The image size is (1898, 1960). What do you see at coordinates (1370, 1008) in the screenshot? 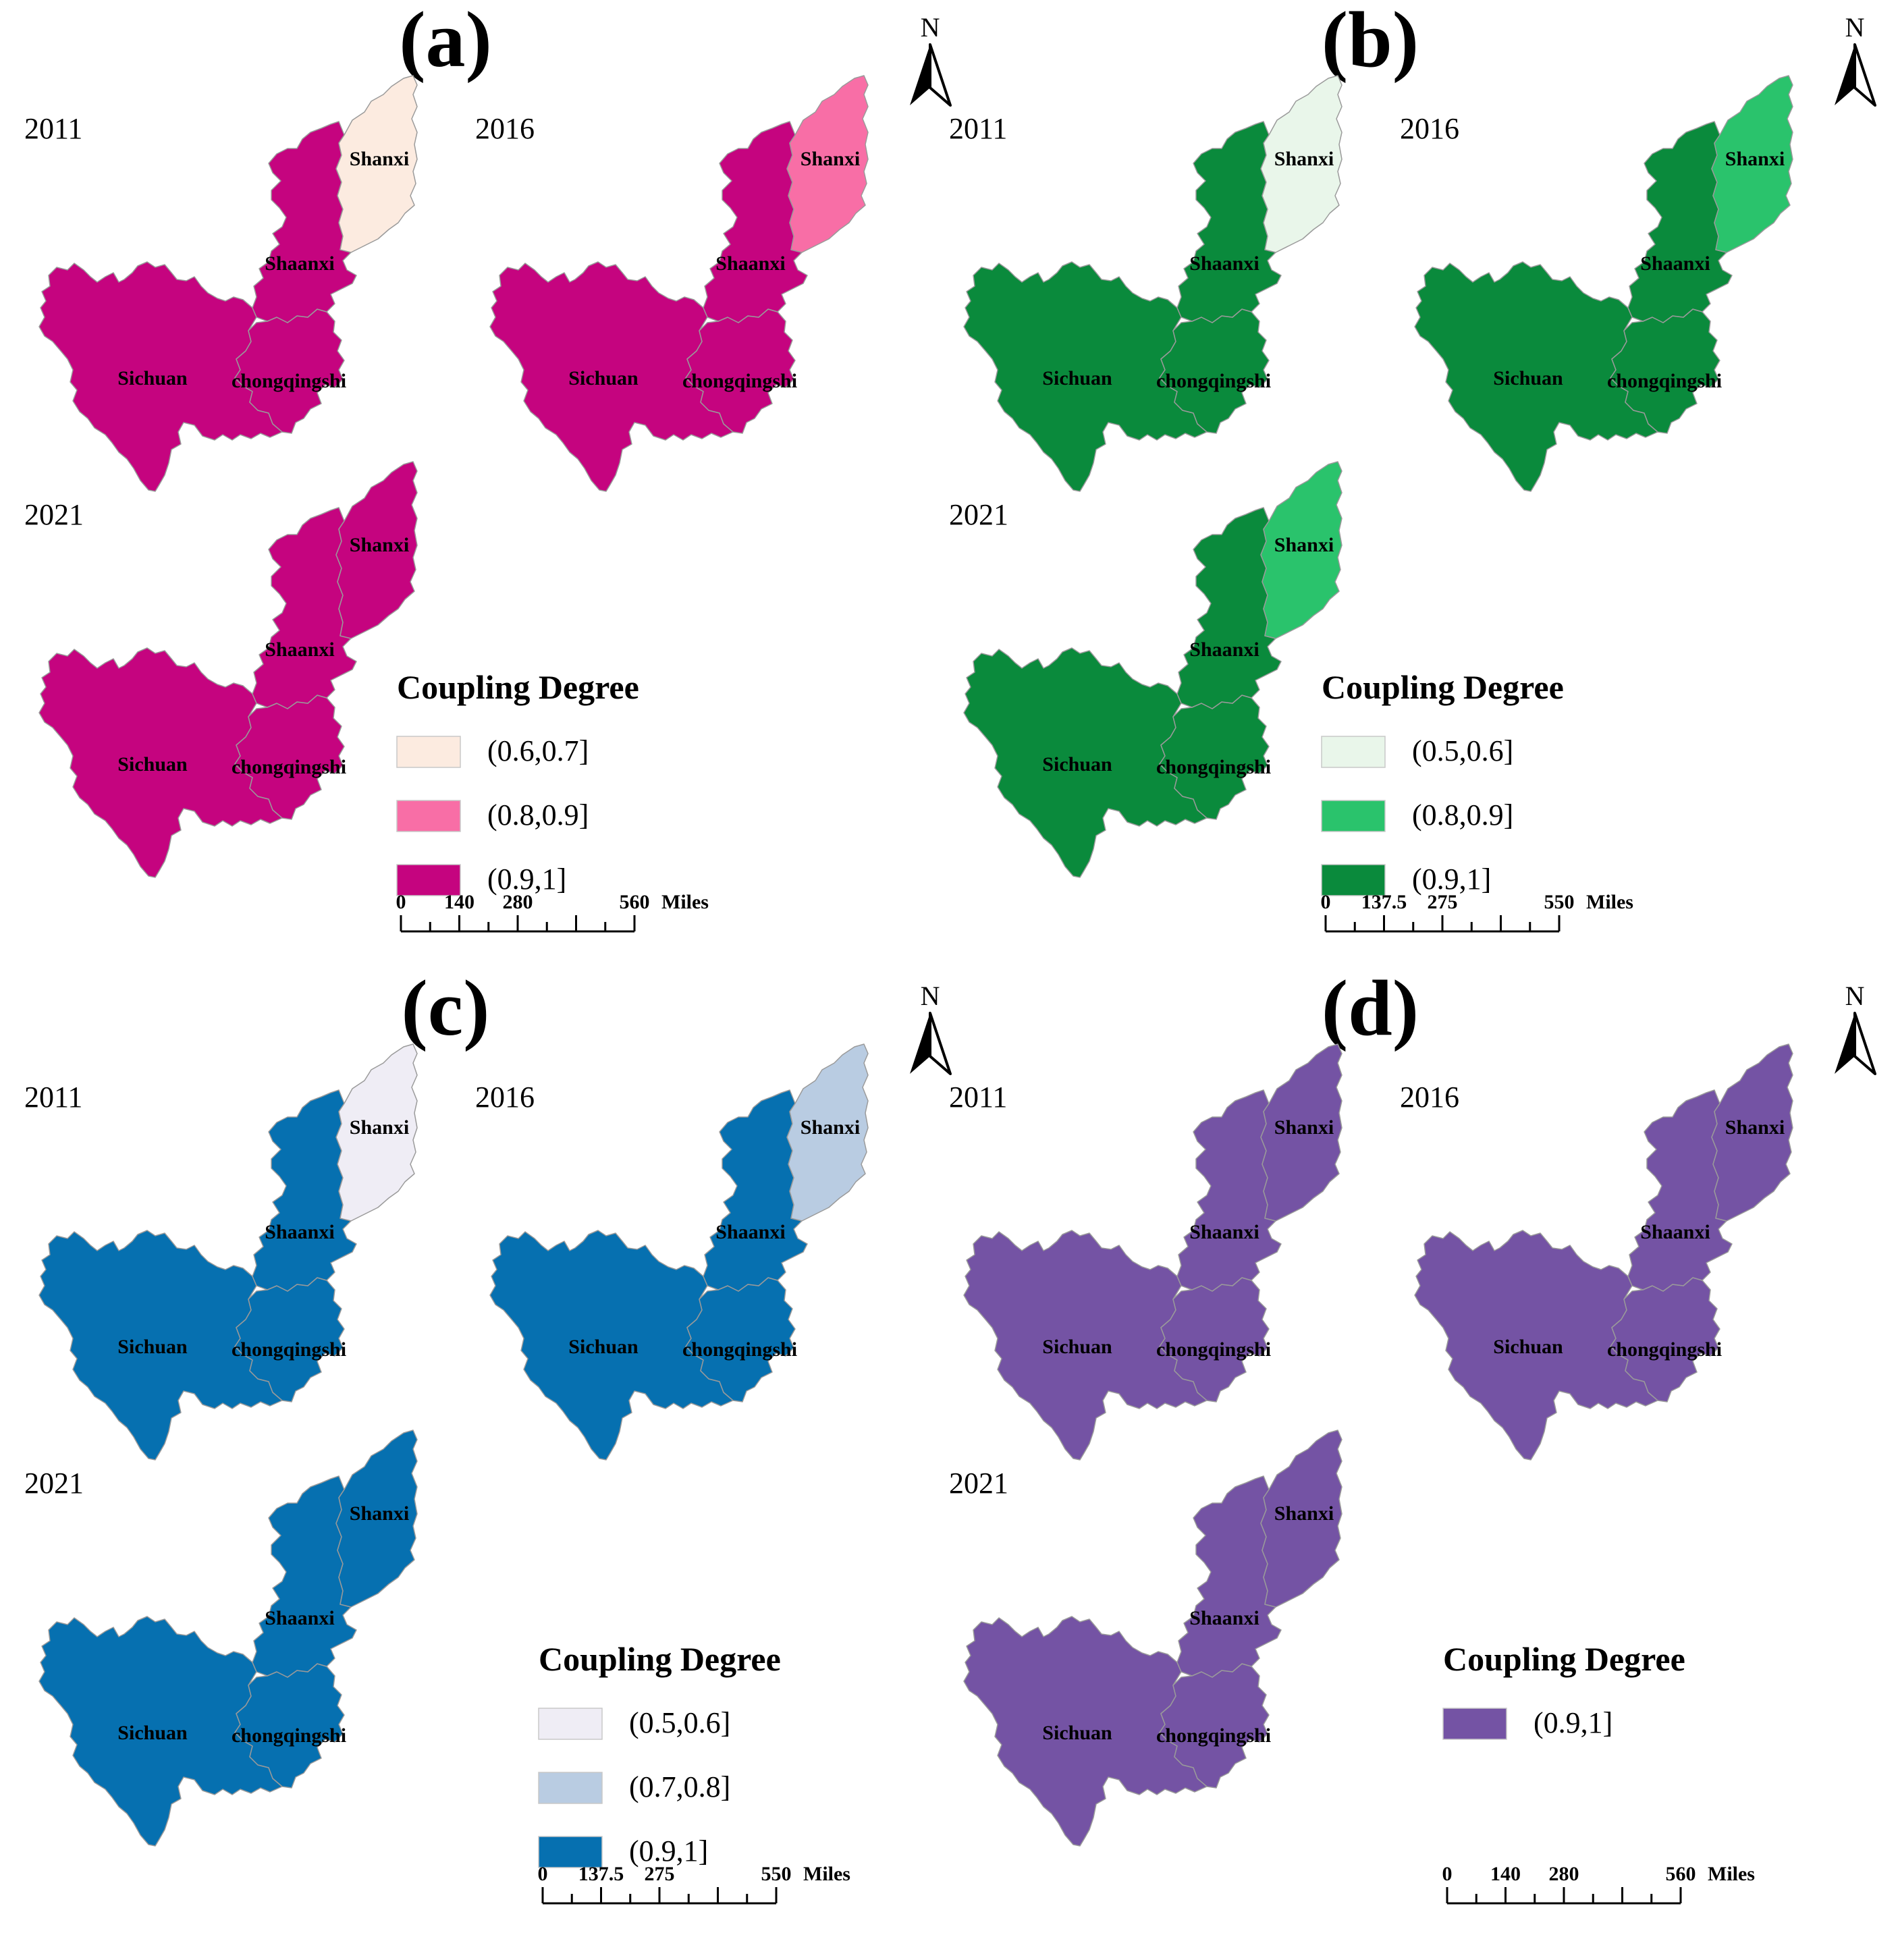
I see `panel-label: (d)` at bounding box center [1370, 1008].